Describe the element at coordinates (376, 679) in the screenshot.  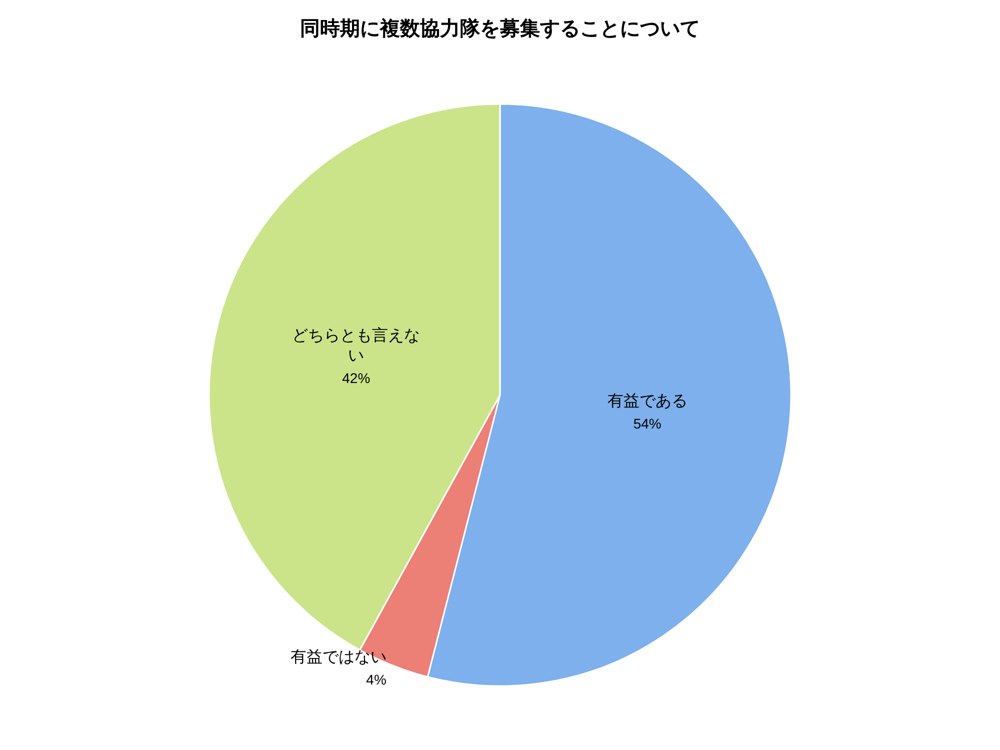
I see `data-label: 4%` at that location.